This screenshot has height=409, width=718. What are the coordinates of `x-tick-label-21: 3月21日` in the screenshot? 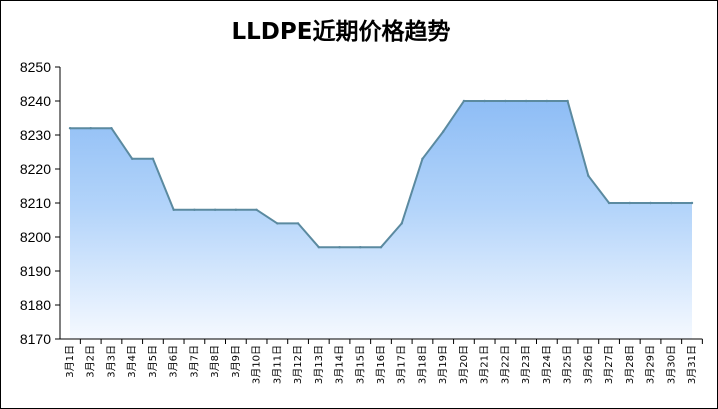 It's located at (485, 364).